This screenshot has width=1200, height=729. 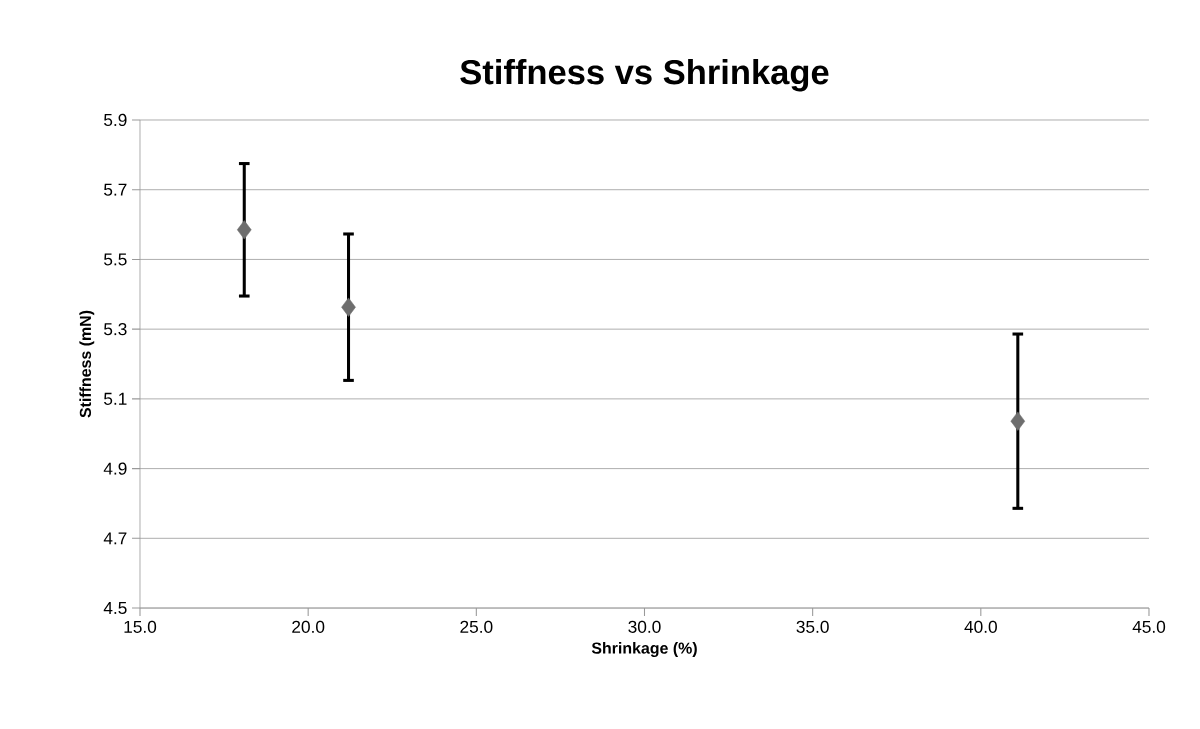 What do you see at coordinates (115, 538) in the screenshot?
I see `y-tick-label: 4.7` at bounding box center [115, 538].